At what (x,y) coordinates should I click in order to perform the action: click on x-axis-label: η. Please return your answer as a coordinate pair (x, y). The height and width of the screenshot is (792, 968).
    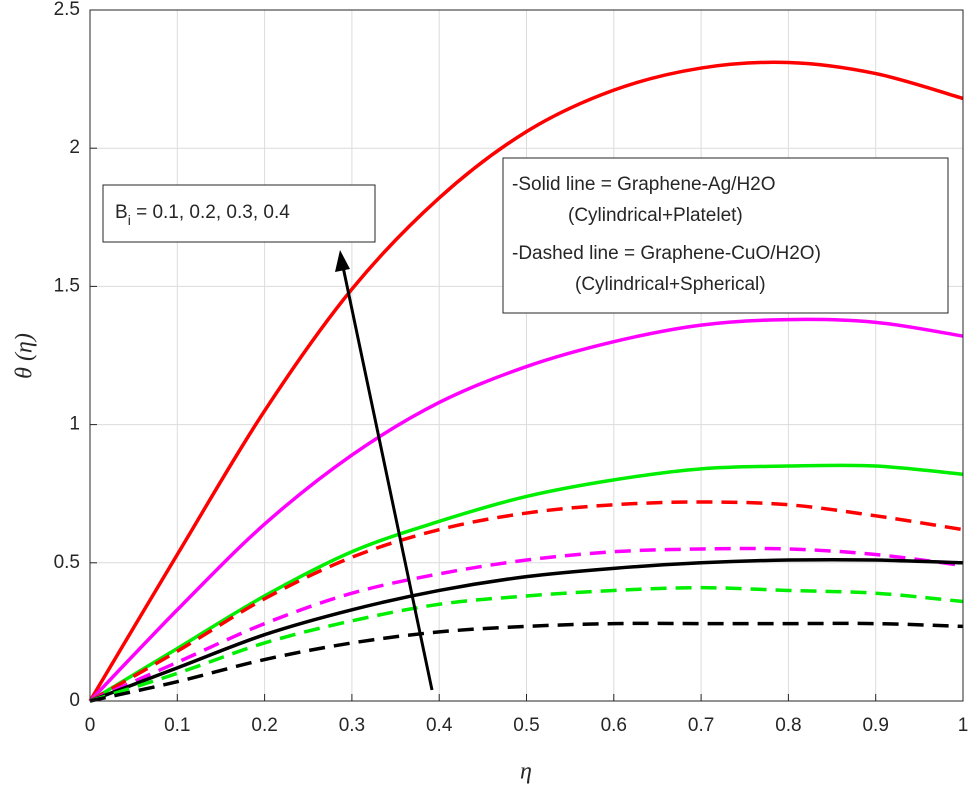
    Looking at the image, I should click on (526, 772).